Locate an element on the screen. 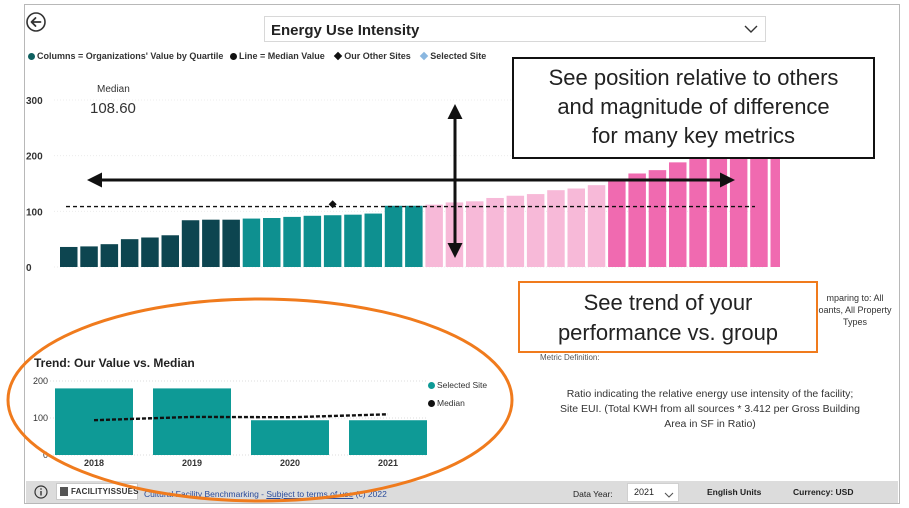 The height and width of the screenshot is (508, 909). trend-chart: 0 100 200 2018 2019 2020 2021 is located at coordinates (230, 422).